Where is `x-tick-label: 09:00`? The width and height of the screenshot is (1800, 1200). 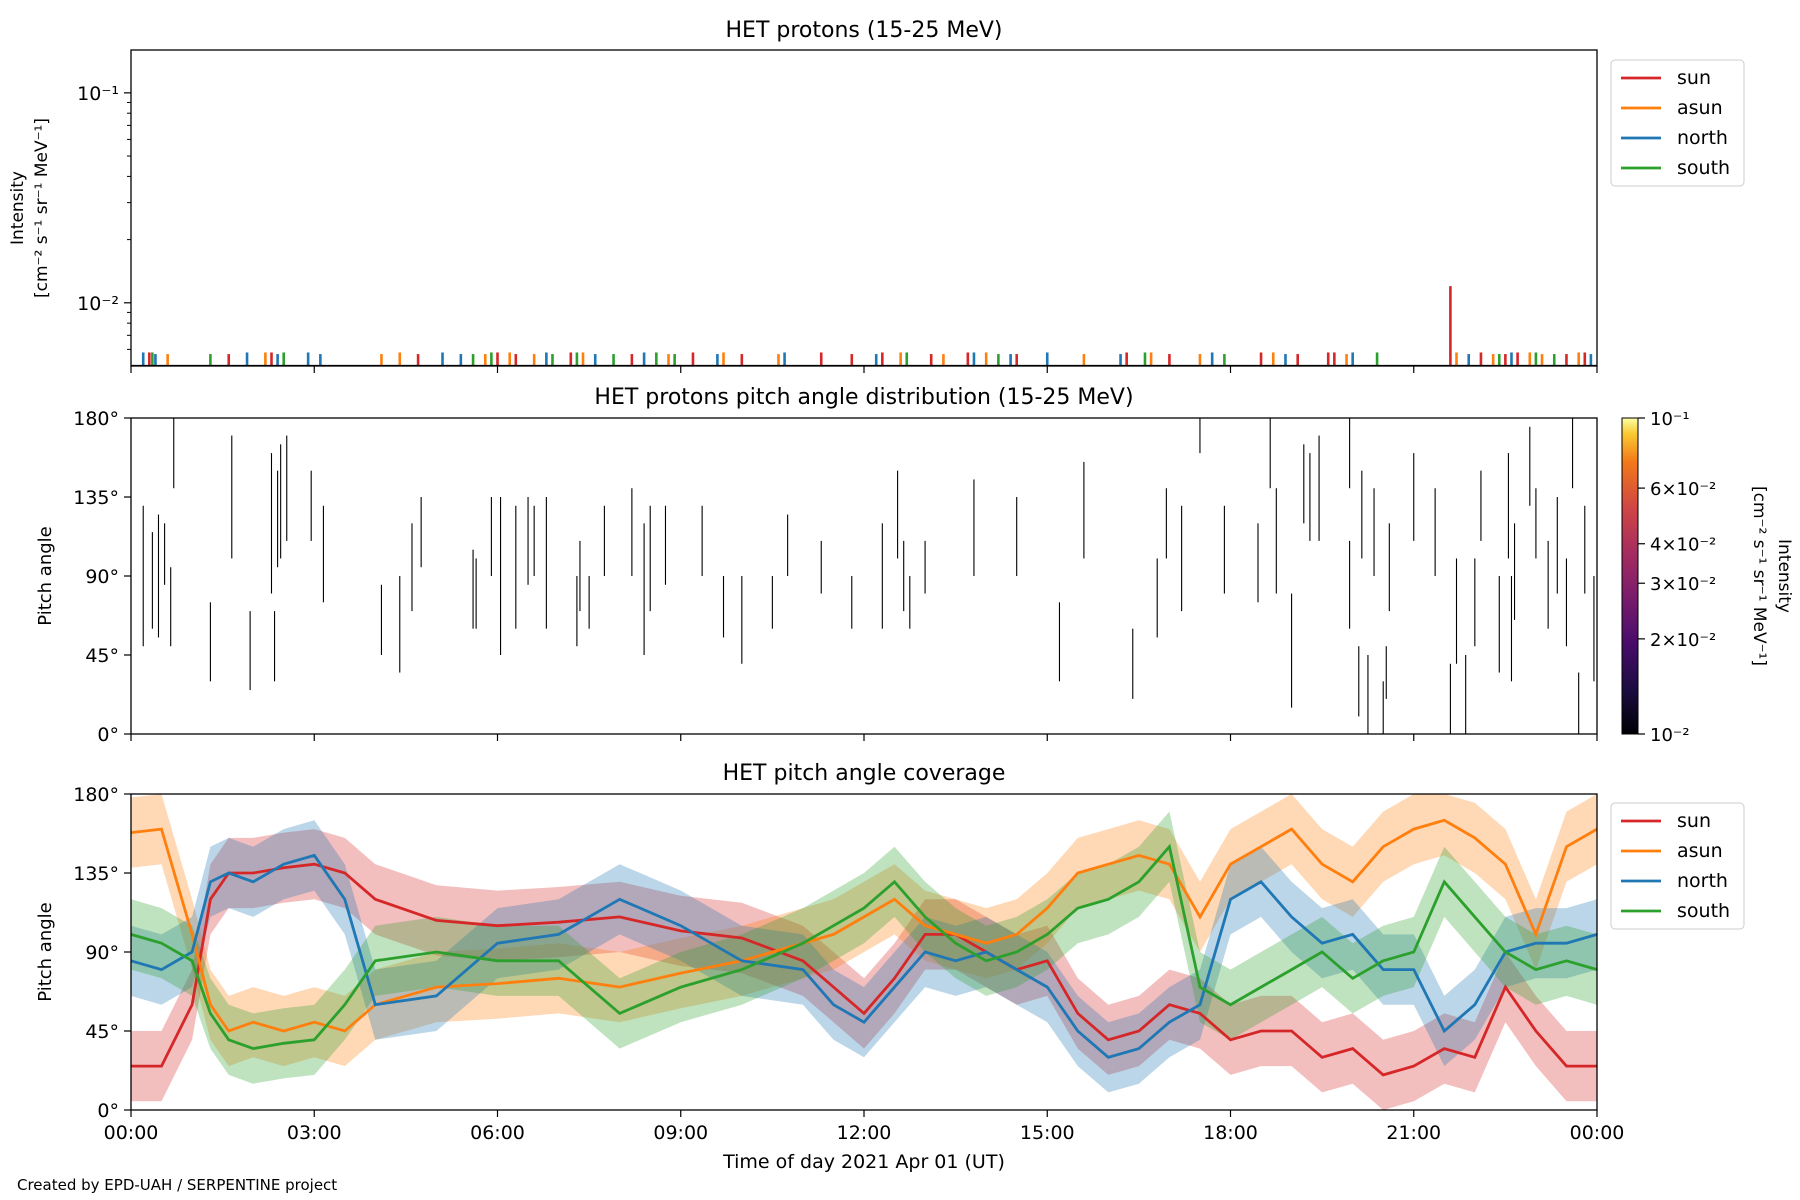
x-tick-label: 09:00 is located at coordinates (680, 1133).